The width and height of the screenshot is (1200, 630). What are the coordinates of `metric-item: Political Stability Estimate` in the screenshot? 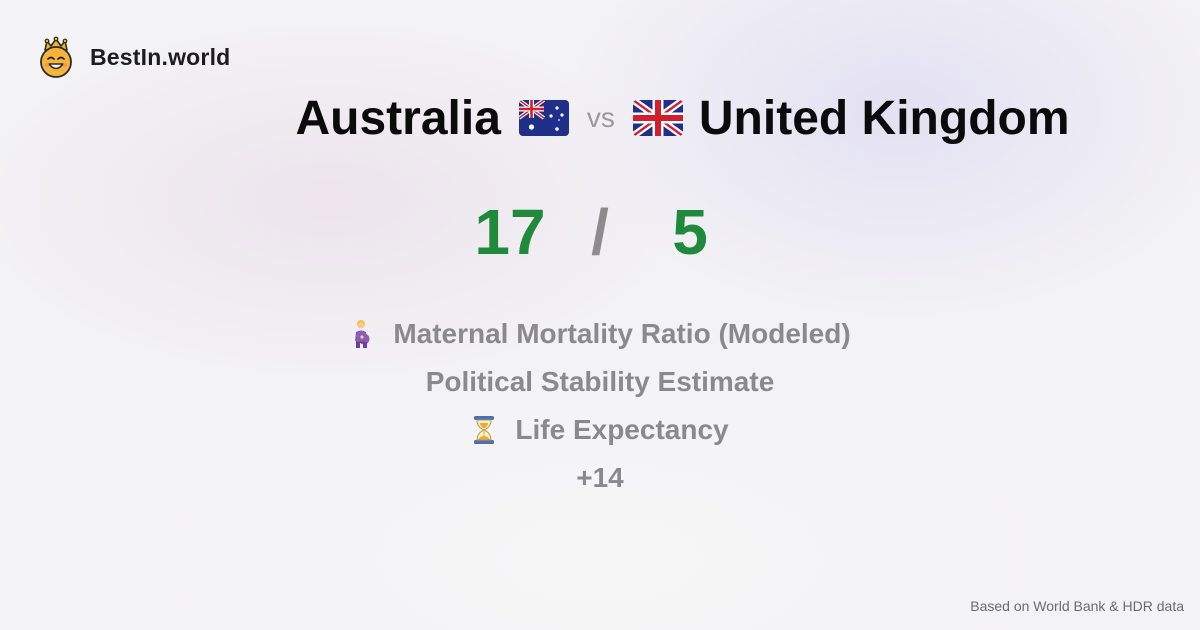 It's located at (600, 382).